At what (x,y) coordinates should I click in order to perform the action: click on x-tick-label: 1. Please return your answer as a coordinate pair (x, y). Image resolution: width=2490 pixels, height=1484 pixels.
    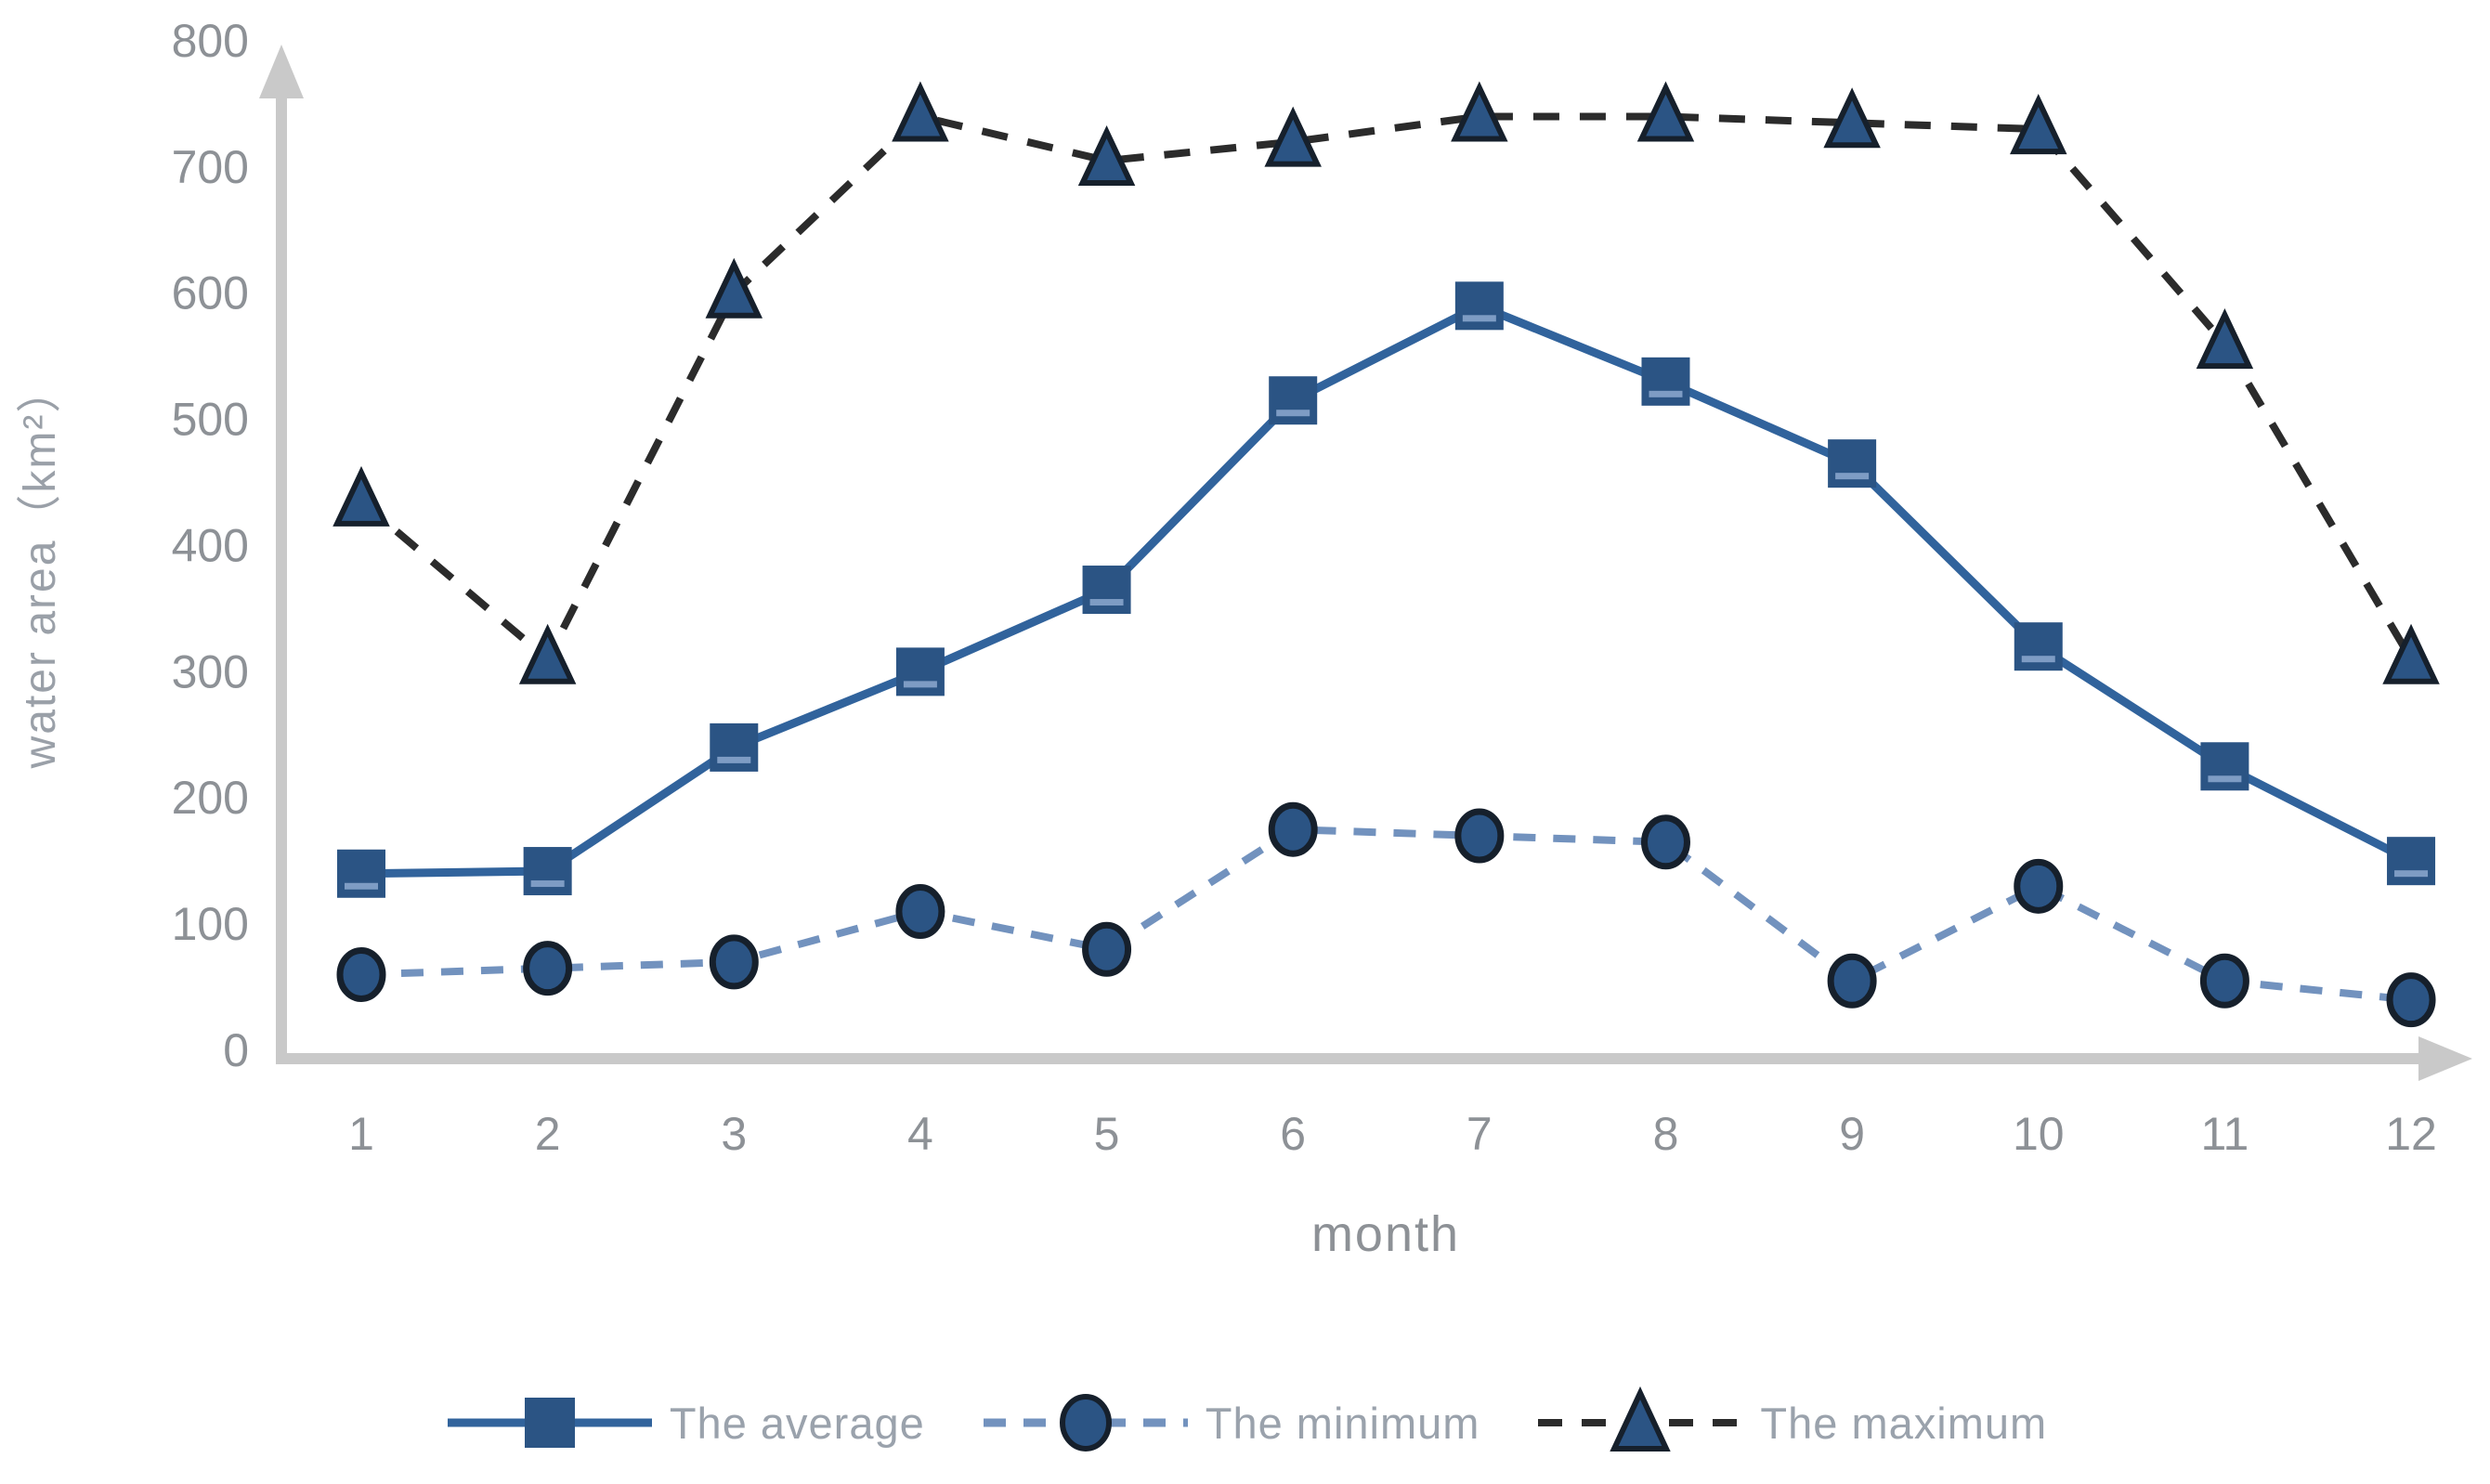
    Looking at the image, I should click on (361, 1134).